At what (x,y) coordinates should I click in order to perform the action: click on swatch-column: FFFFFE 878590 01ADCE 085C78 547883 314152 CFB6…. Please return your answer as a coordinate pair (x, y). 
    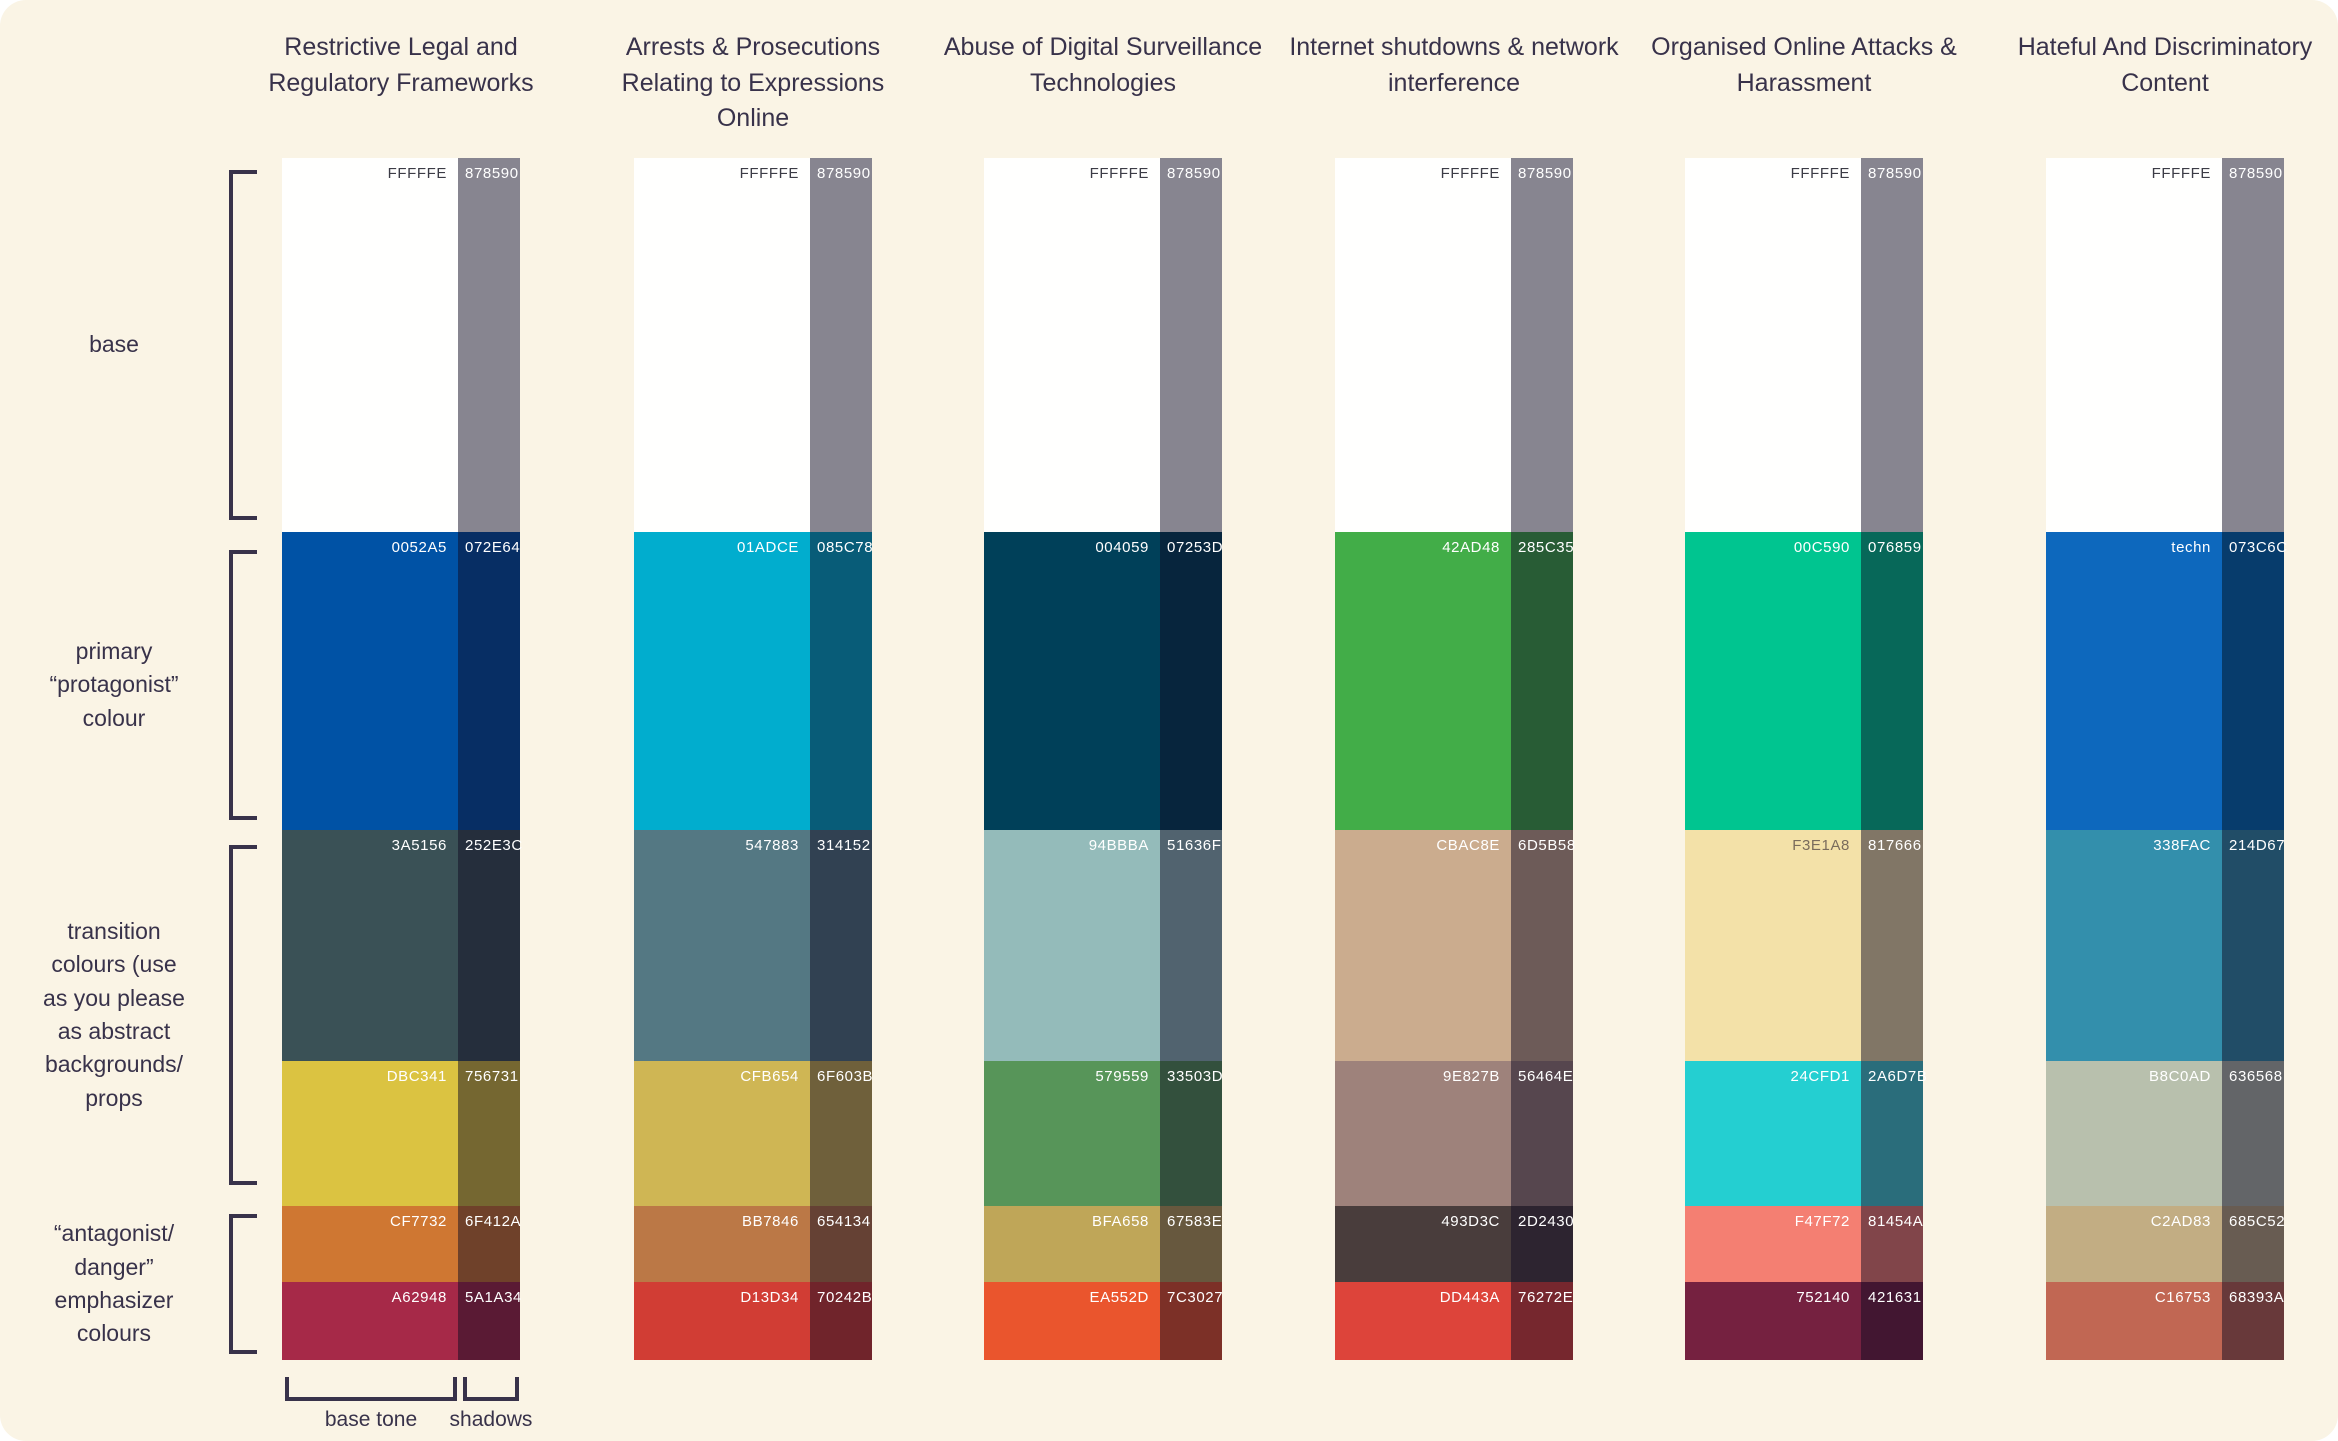
    Looking at the image, I should click on (754, 759).